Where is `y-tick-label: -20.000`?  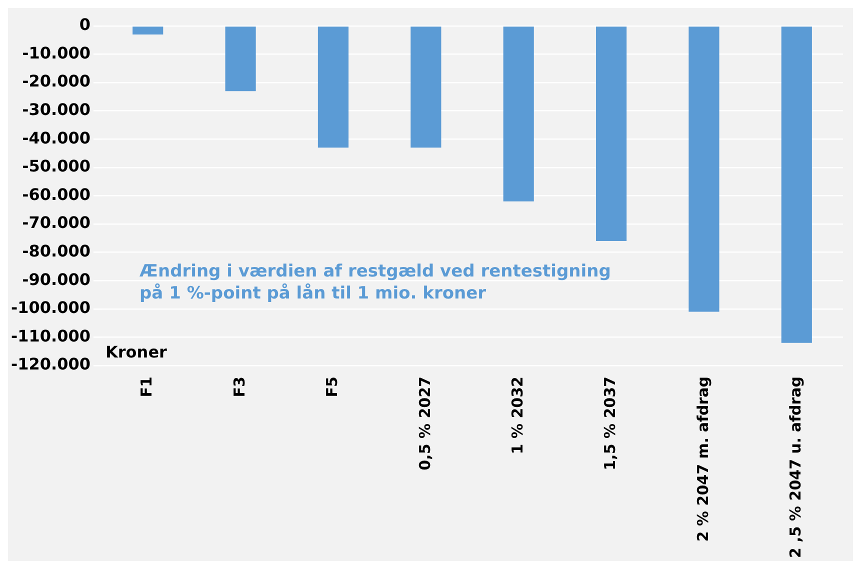 y-tick-label: -20.000 is located at coordinates (56, 81).